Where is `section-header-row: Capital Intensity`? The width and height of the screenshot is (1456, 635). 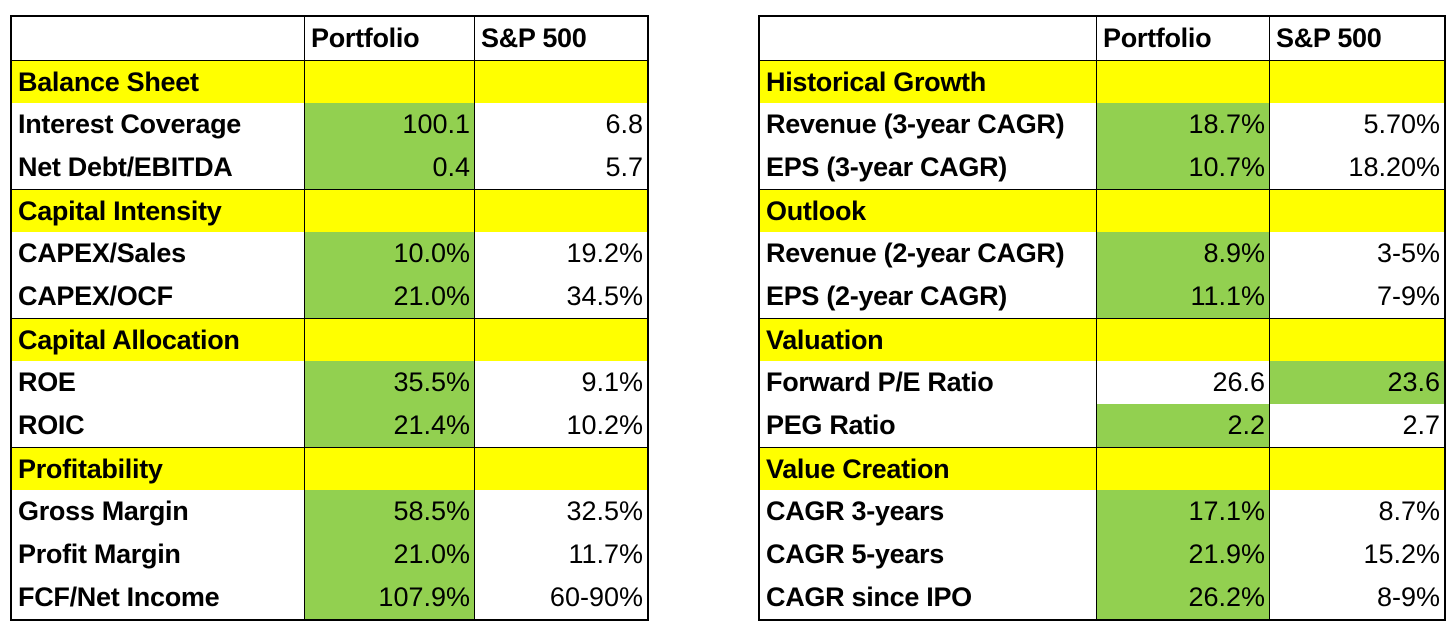
section-header-row: Capital Intensity is located at coordinates (329, 210).